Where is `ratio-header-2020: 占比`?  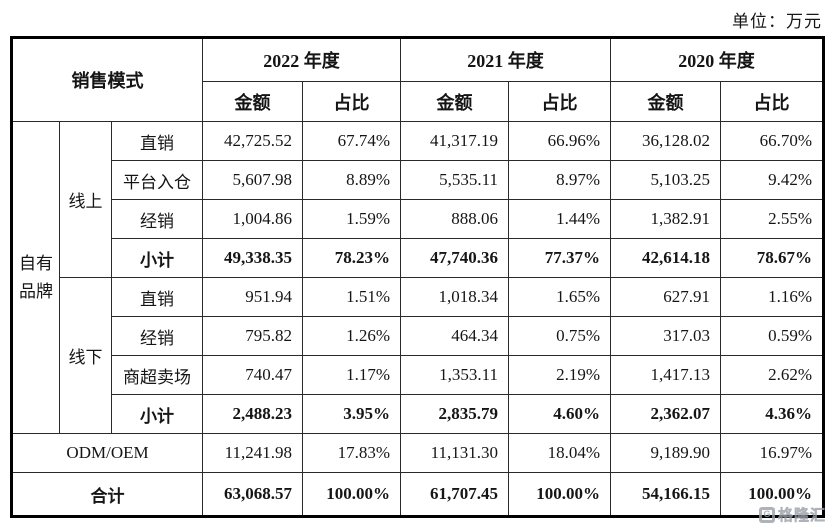 ratio-header-2020: 占比 is located at coordinates (772, 101).